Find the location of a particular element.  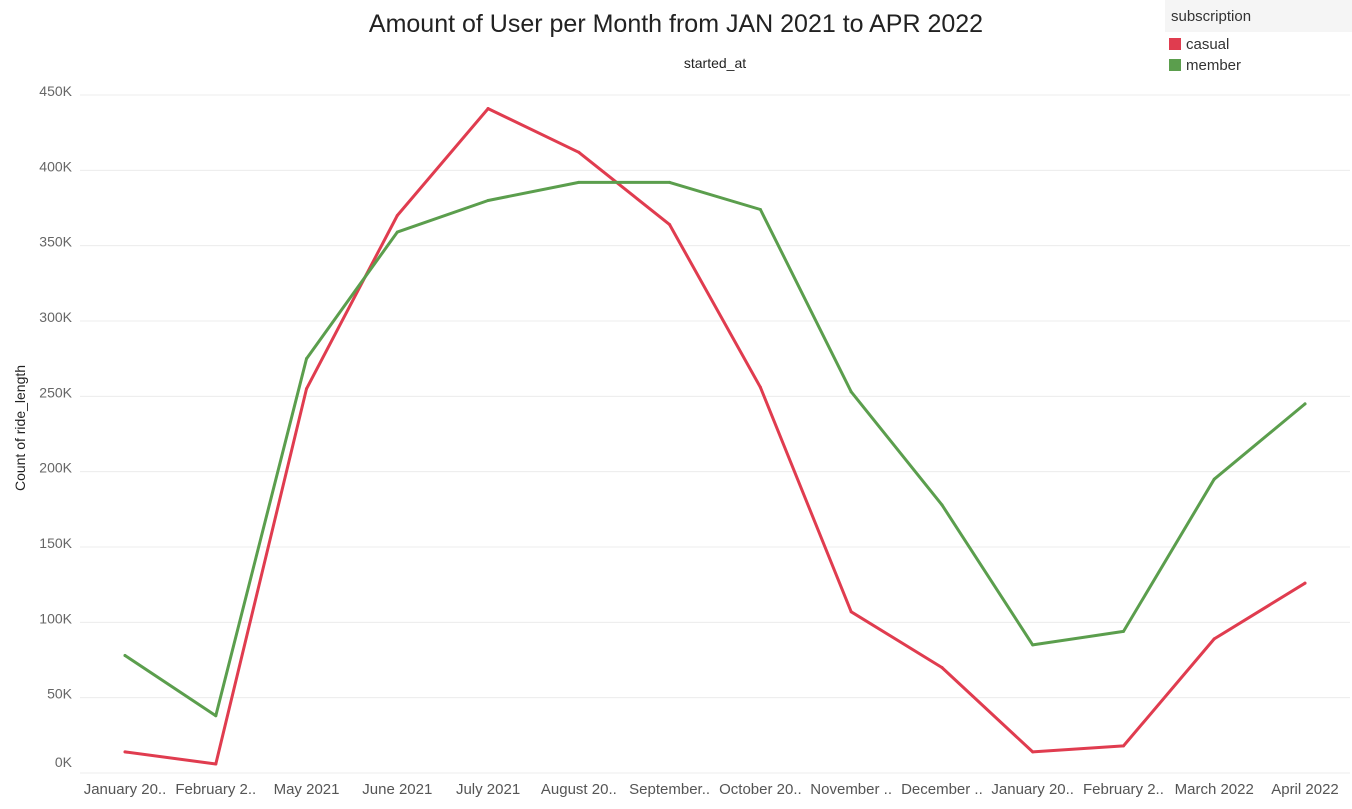

legend-title: subscription is located at coordinates (1211, 16).